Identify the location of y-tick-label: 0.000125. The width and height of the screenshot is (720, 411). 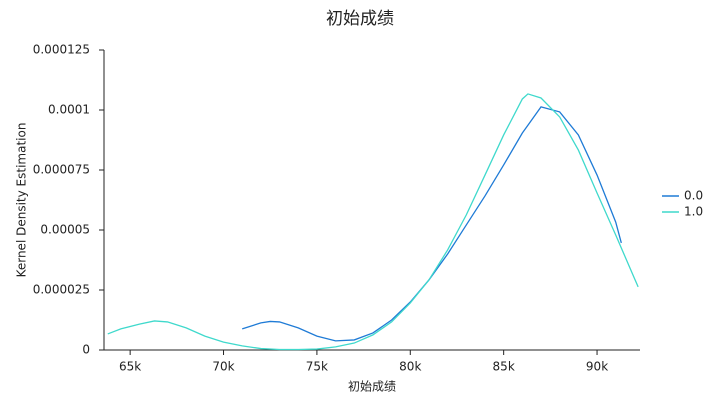
(61, 50).